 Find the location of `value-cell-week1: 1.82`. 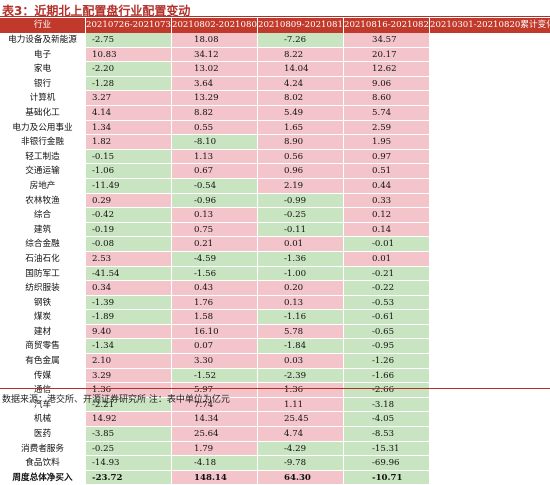

value-cell-week1: 1.82 is located at coordinates (129, 142).